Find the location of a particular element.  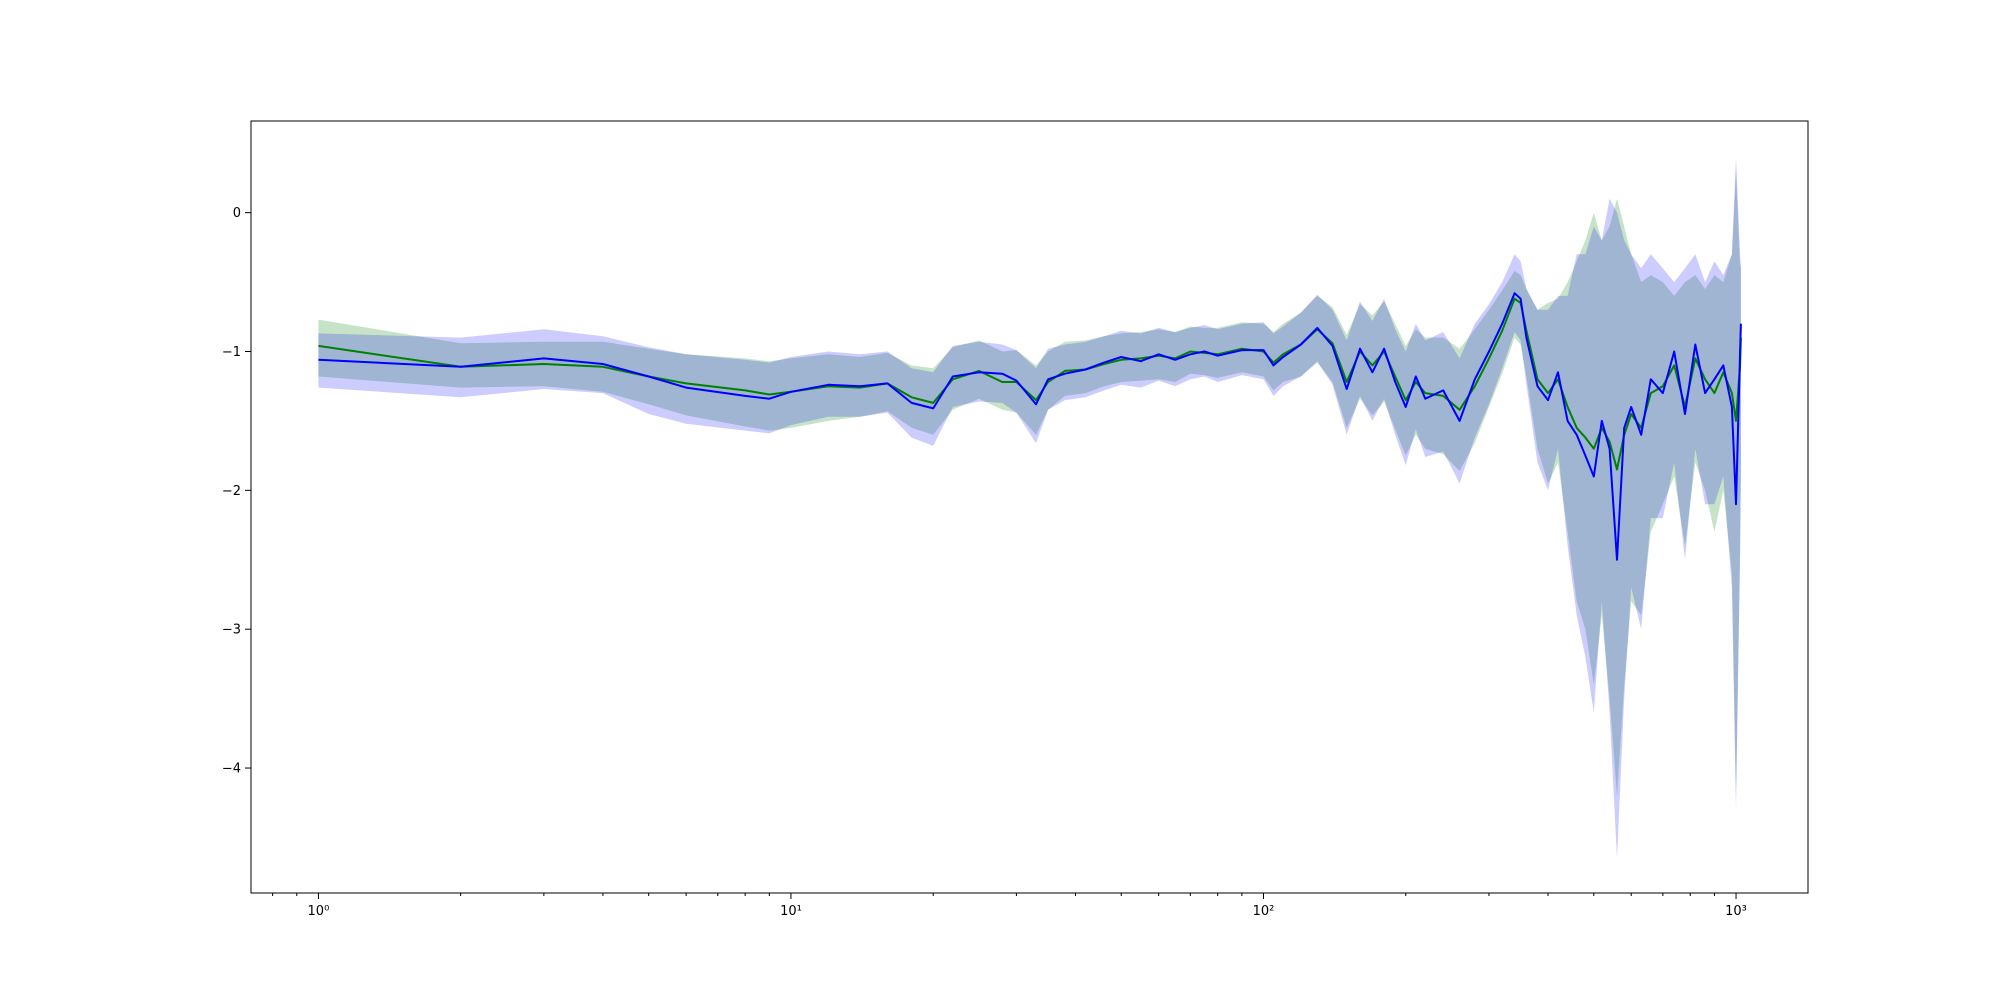

x-tick-label: 10³ is located at coordinates (1736, 911).